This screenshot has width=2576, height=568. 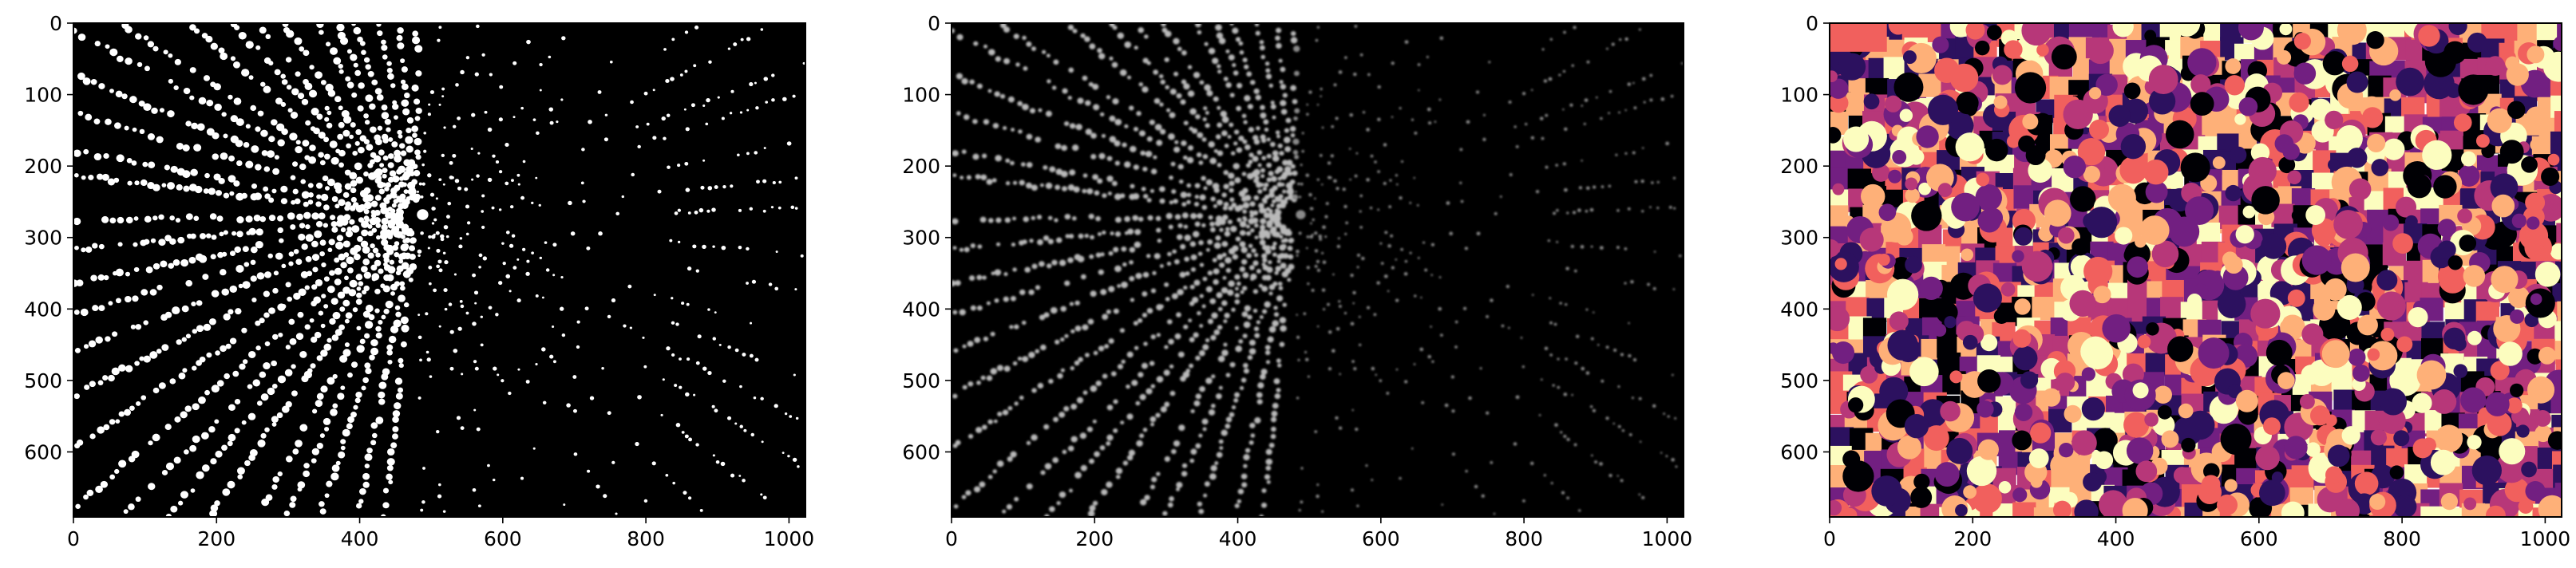 I want to click on y-tick-label: 400, so click(x=43, y=309).